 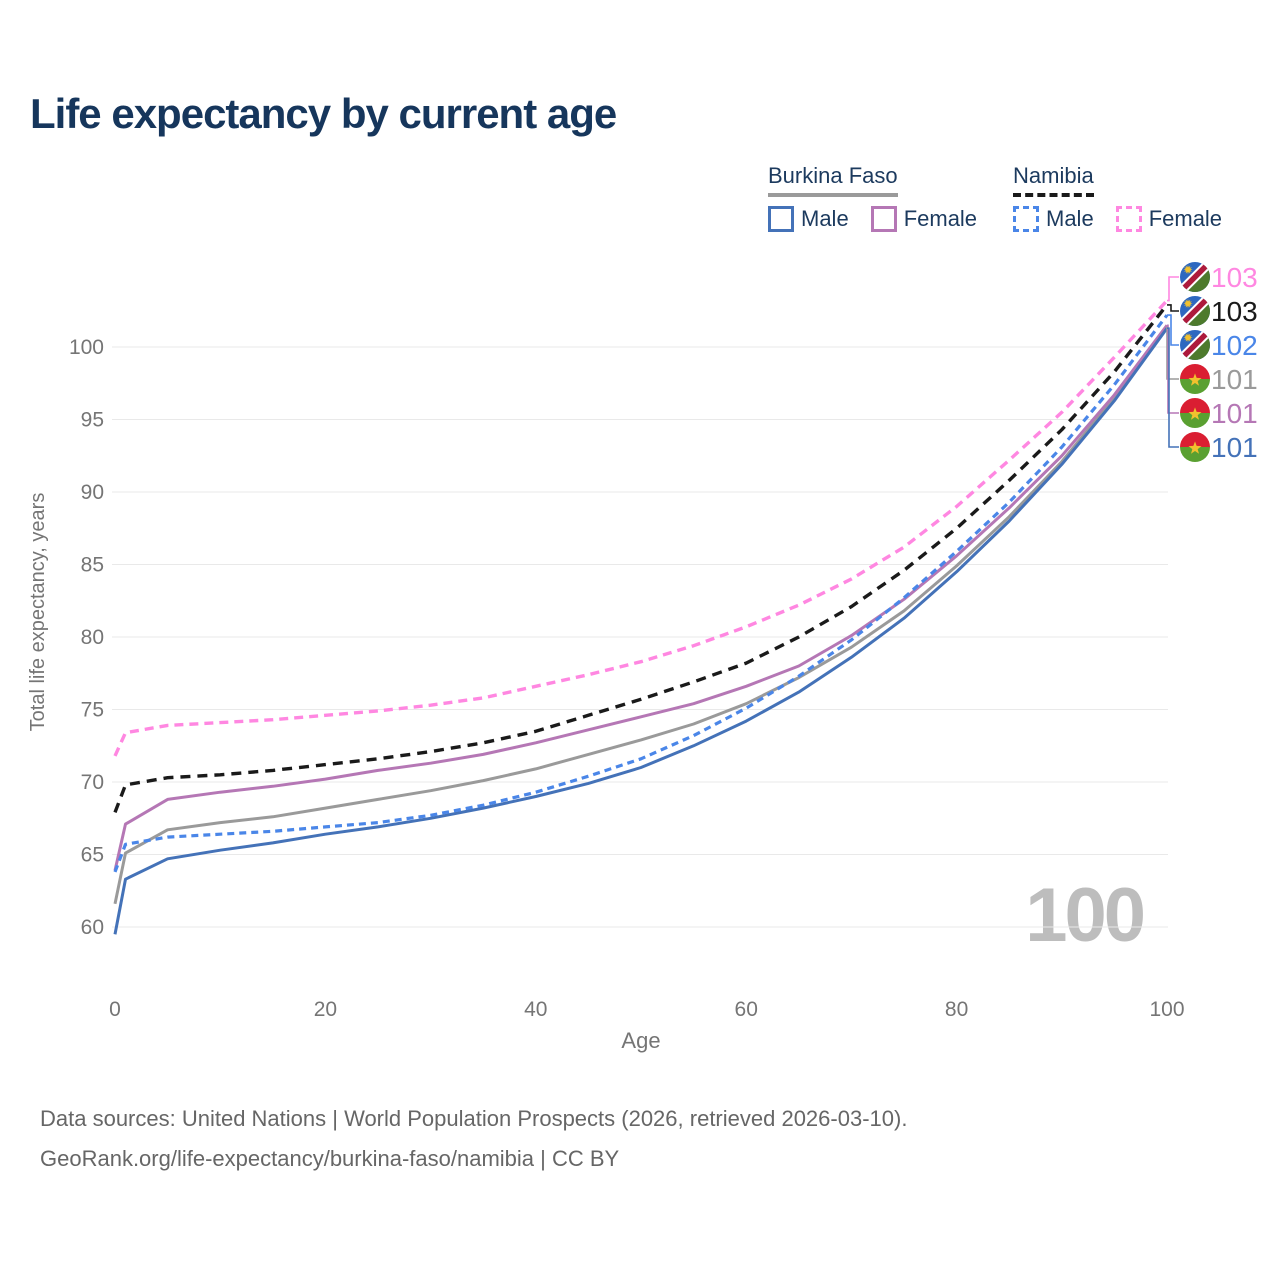 What do you see at coordinates (883, 197) in the screenshot?
I see `legend-group-burkina-faso: Burkina Faso Male Female` at bounding box center [883, 197].